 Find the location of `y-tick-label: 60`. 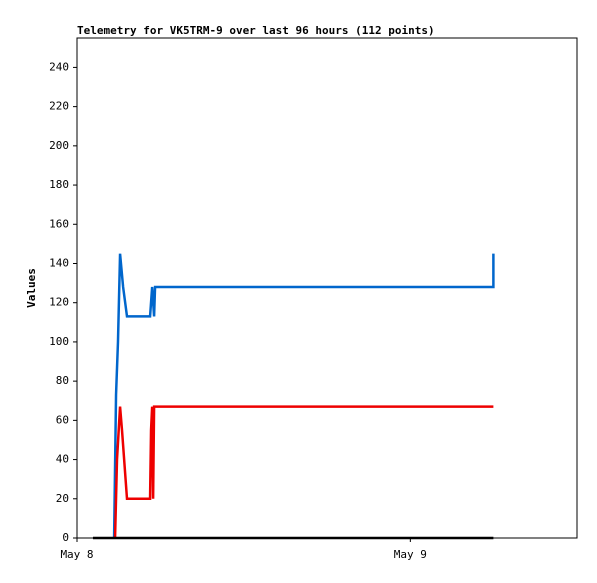

y-tick-label: 60 is located at coordinates (62, 419).